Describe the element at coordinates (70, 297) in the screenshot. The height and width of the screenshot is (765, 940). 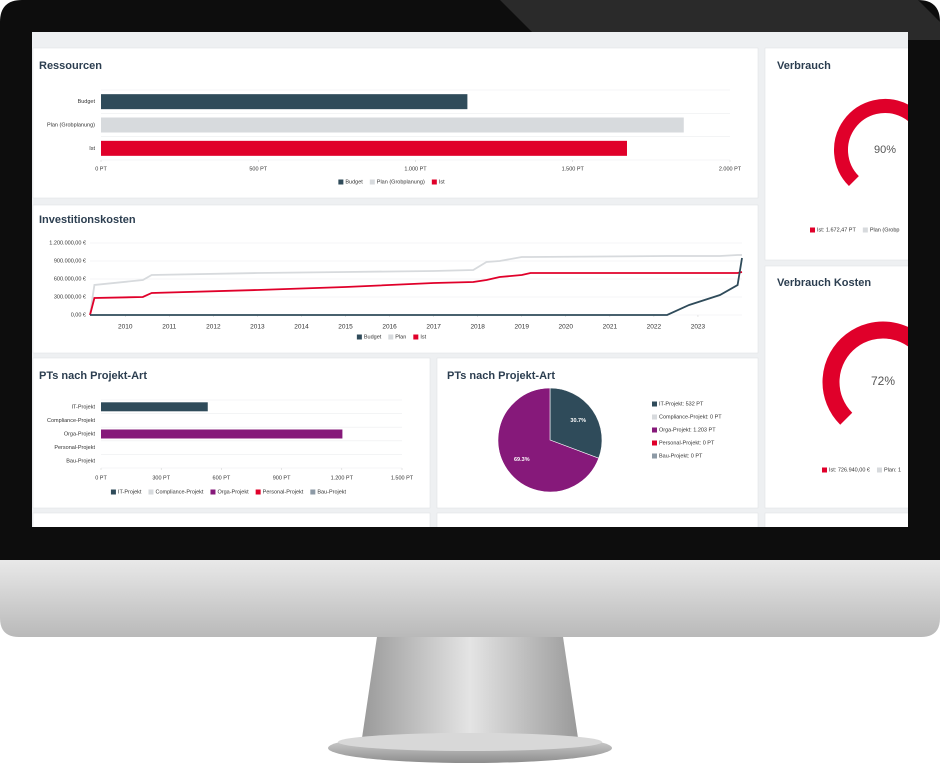
I see `y-tick-label: 300.000,00 €` at that location.